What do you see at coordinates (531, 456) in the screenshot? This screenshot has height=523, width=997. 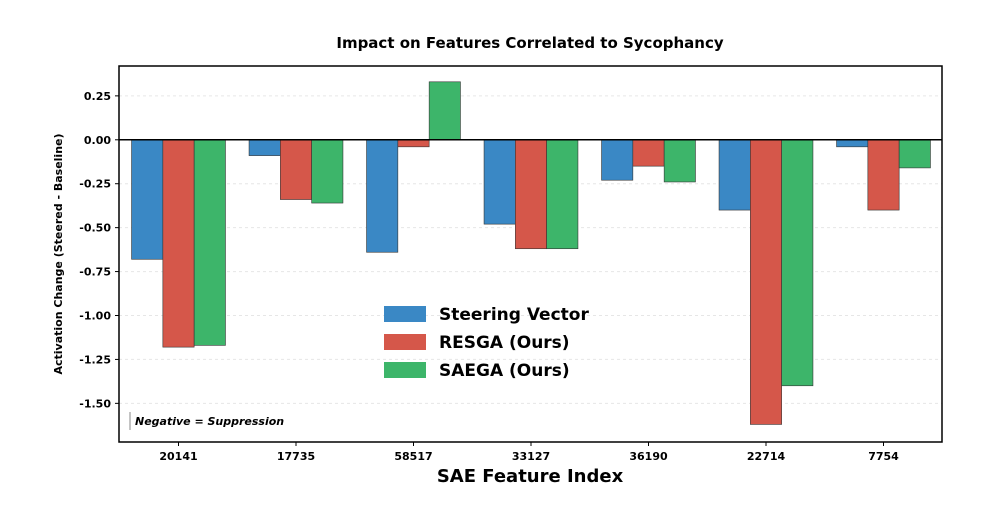 I see `x-tick-label: 33127` at bounding box center [531, 456].